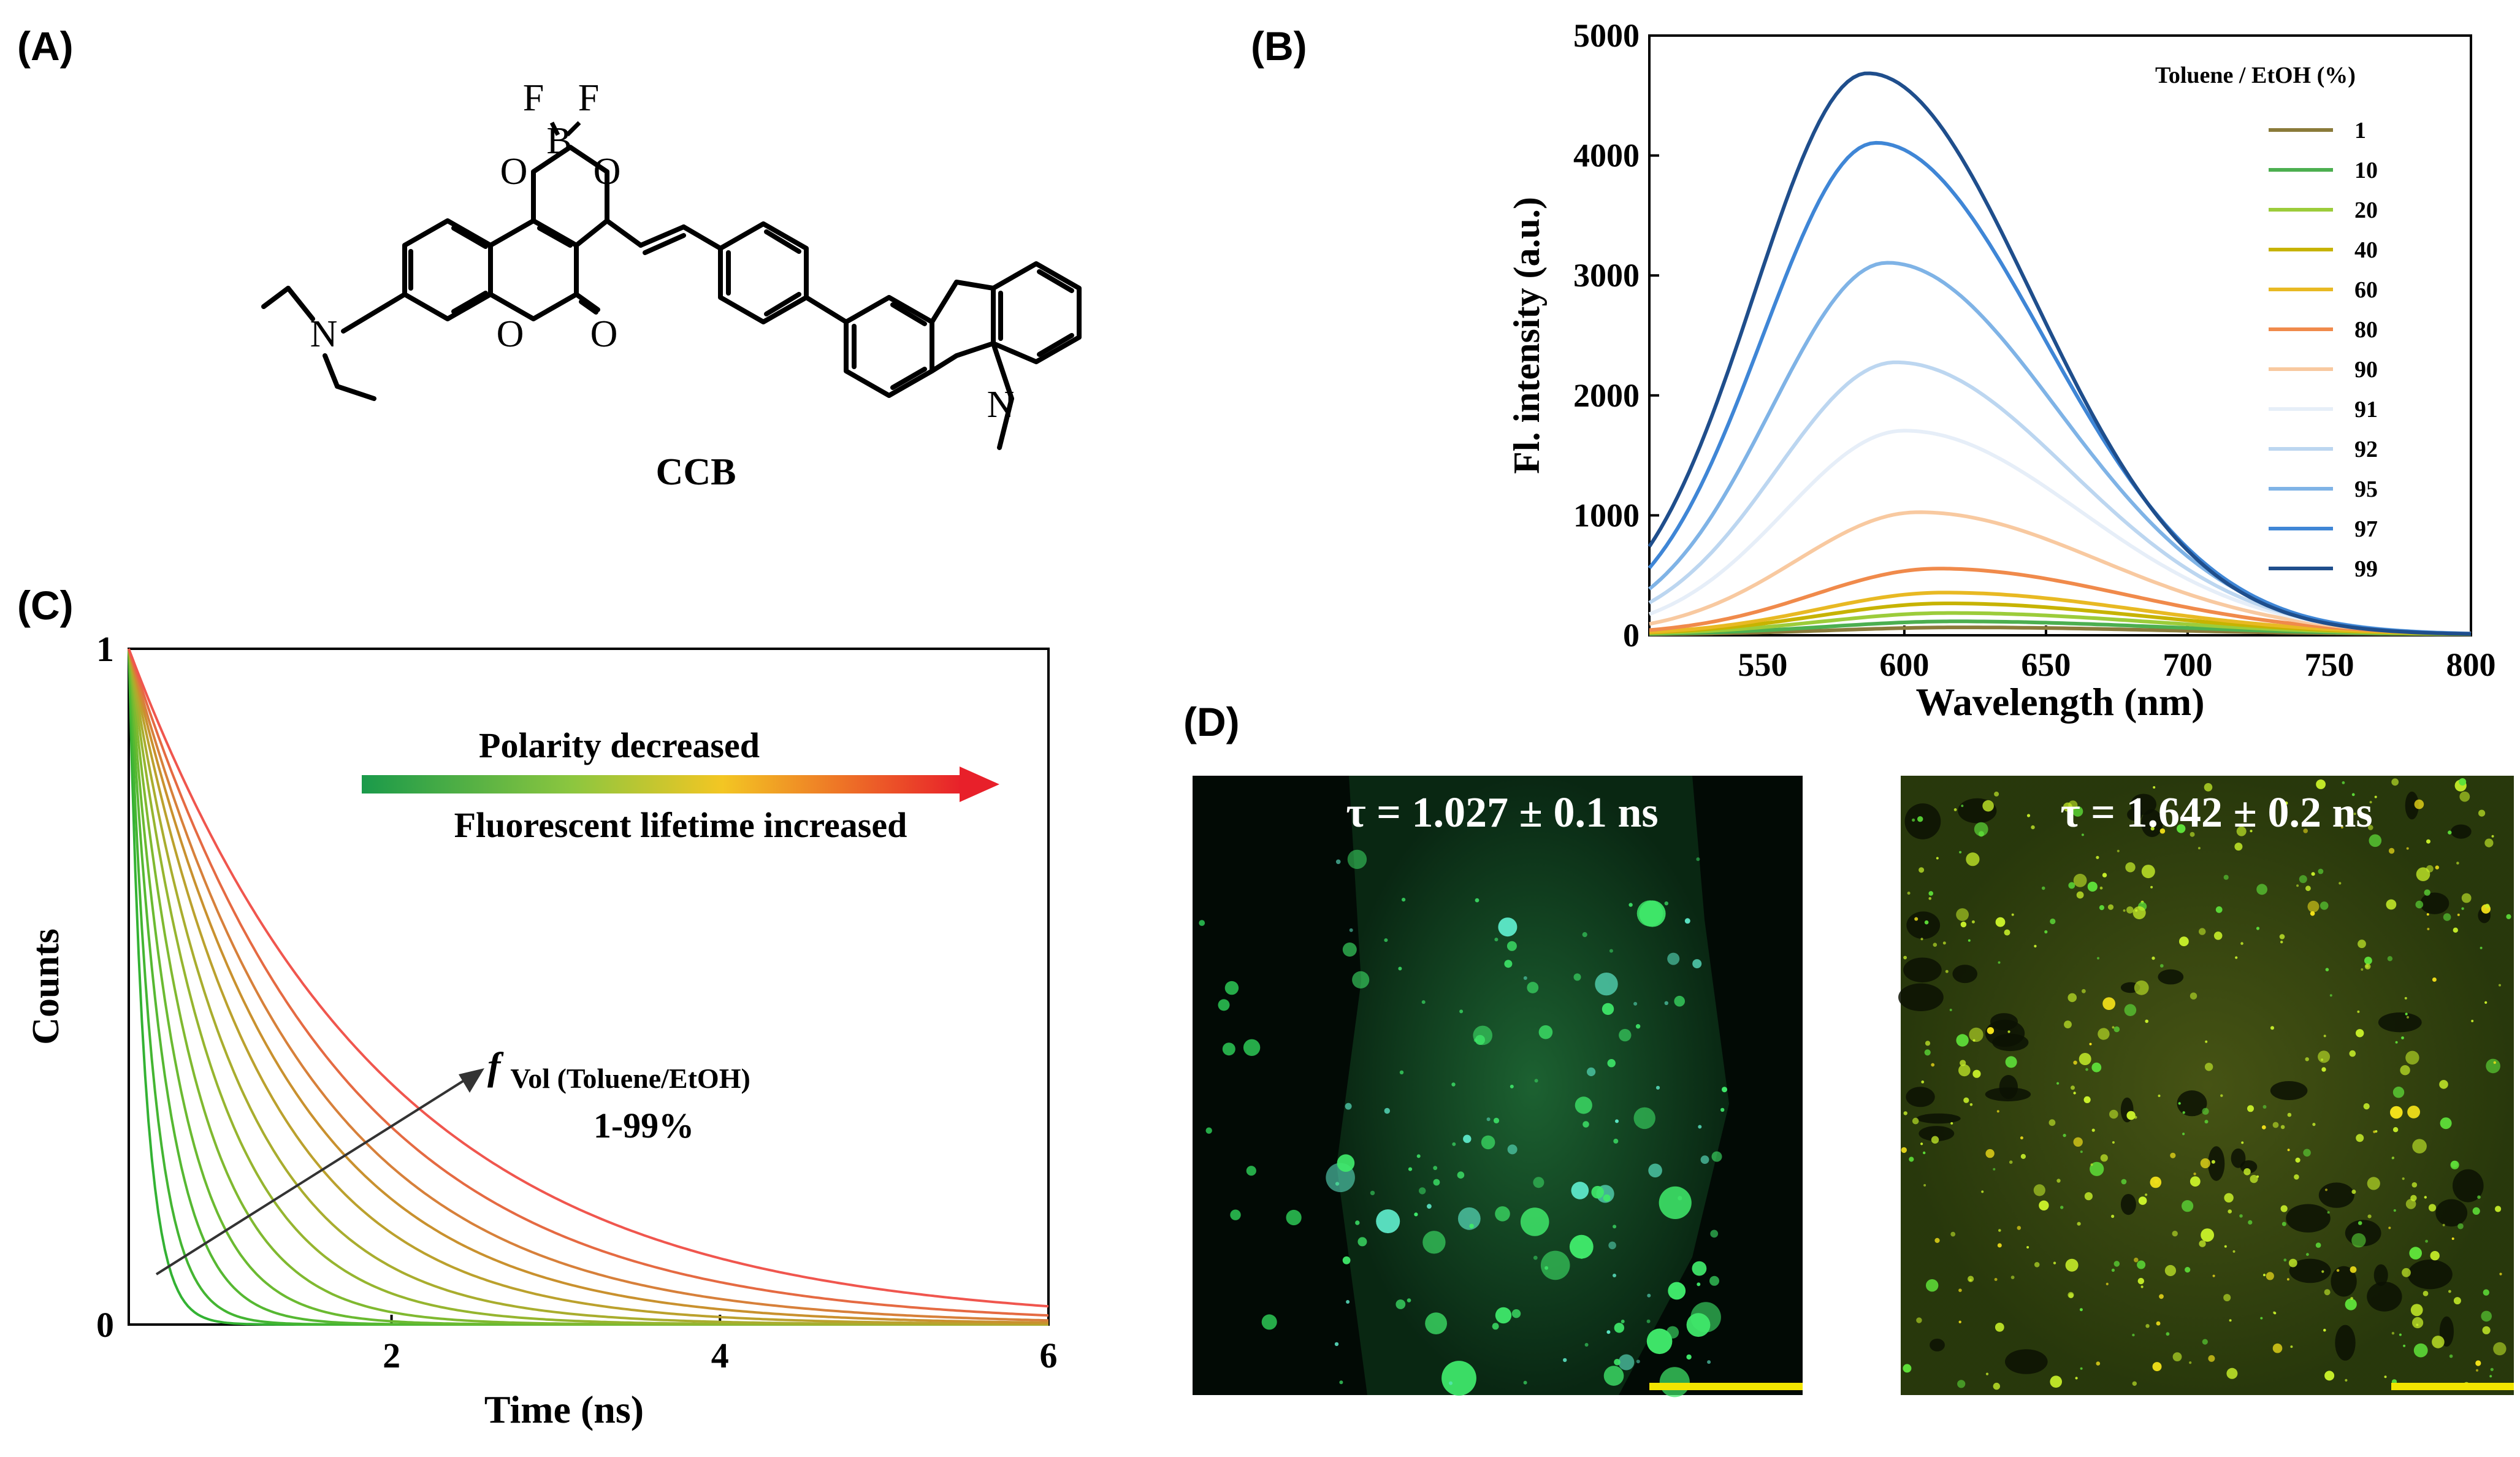 The image size is (2520, 1457). I want to click on compound-name: CCB, so click(696, 472).